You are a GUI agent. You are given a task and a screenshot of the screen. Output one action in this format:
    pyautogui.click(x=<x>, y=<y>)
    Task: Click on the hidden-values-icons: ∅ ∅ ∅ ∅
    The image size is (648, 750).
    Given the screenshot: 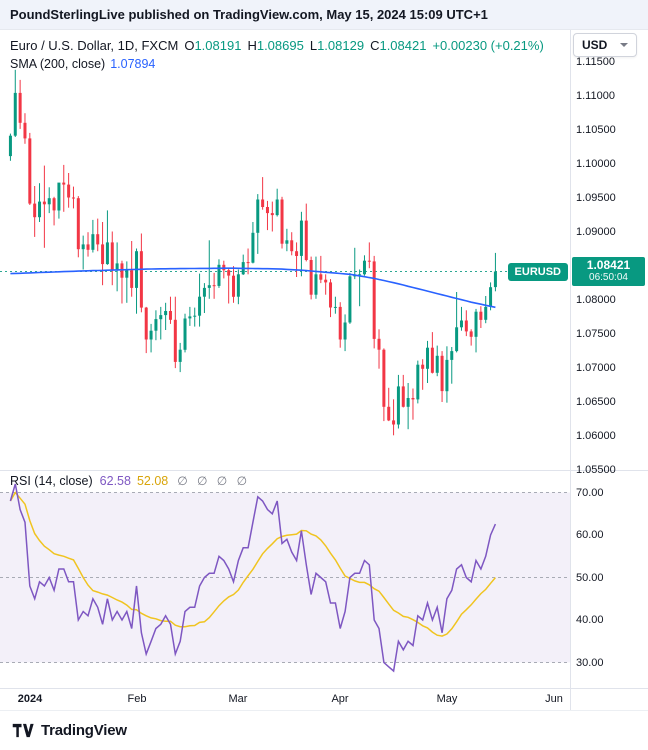 What is the action you would take?
    pyautogui.click(x=214, y=481)
    